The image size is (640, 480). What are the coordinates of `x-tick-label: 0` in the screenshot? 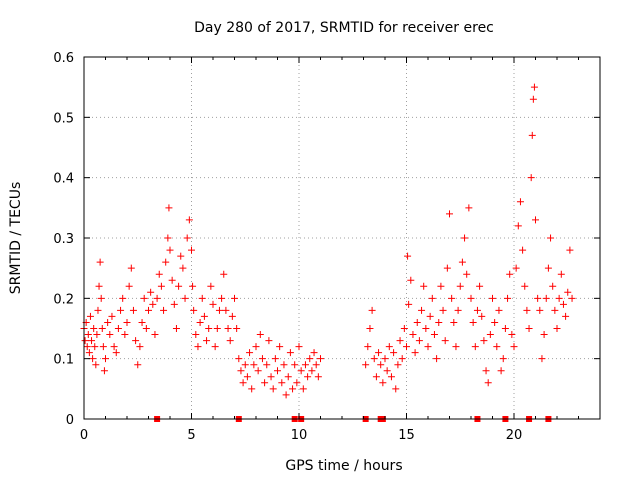 It's located at (84, 435).